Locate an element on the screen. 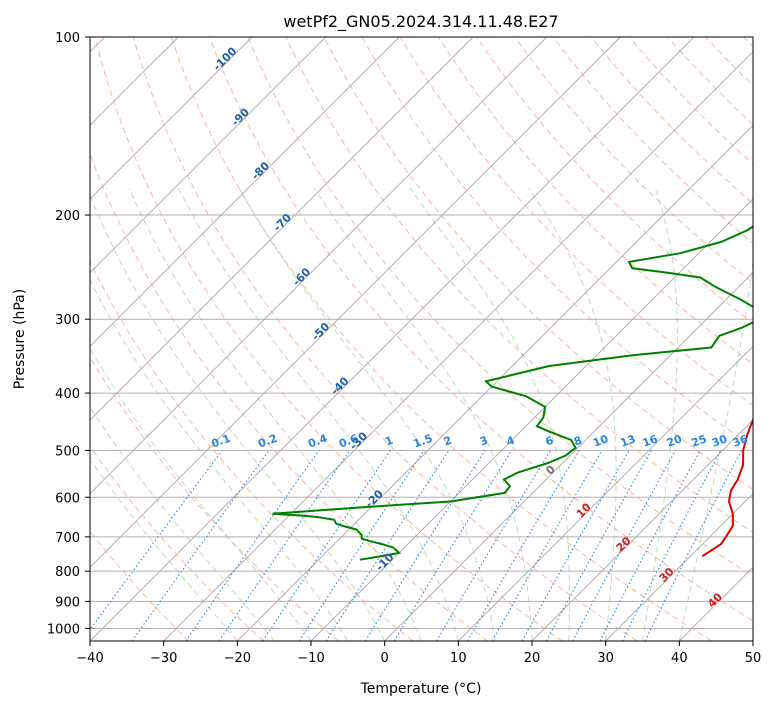  mixing-ratio-label: 0.1 is located at coordinates (221, 441).